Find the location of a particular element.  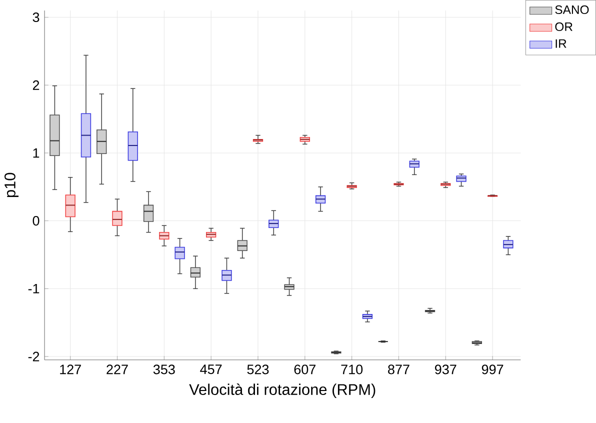

x-axis-title: Velocità di rotazione (RPM) is located at coordinates (282, 391).